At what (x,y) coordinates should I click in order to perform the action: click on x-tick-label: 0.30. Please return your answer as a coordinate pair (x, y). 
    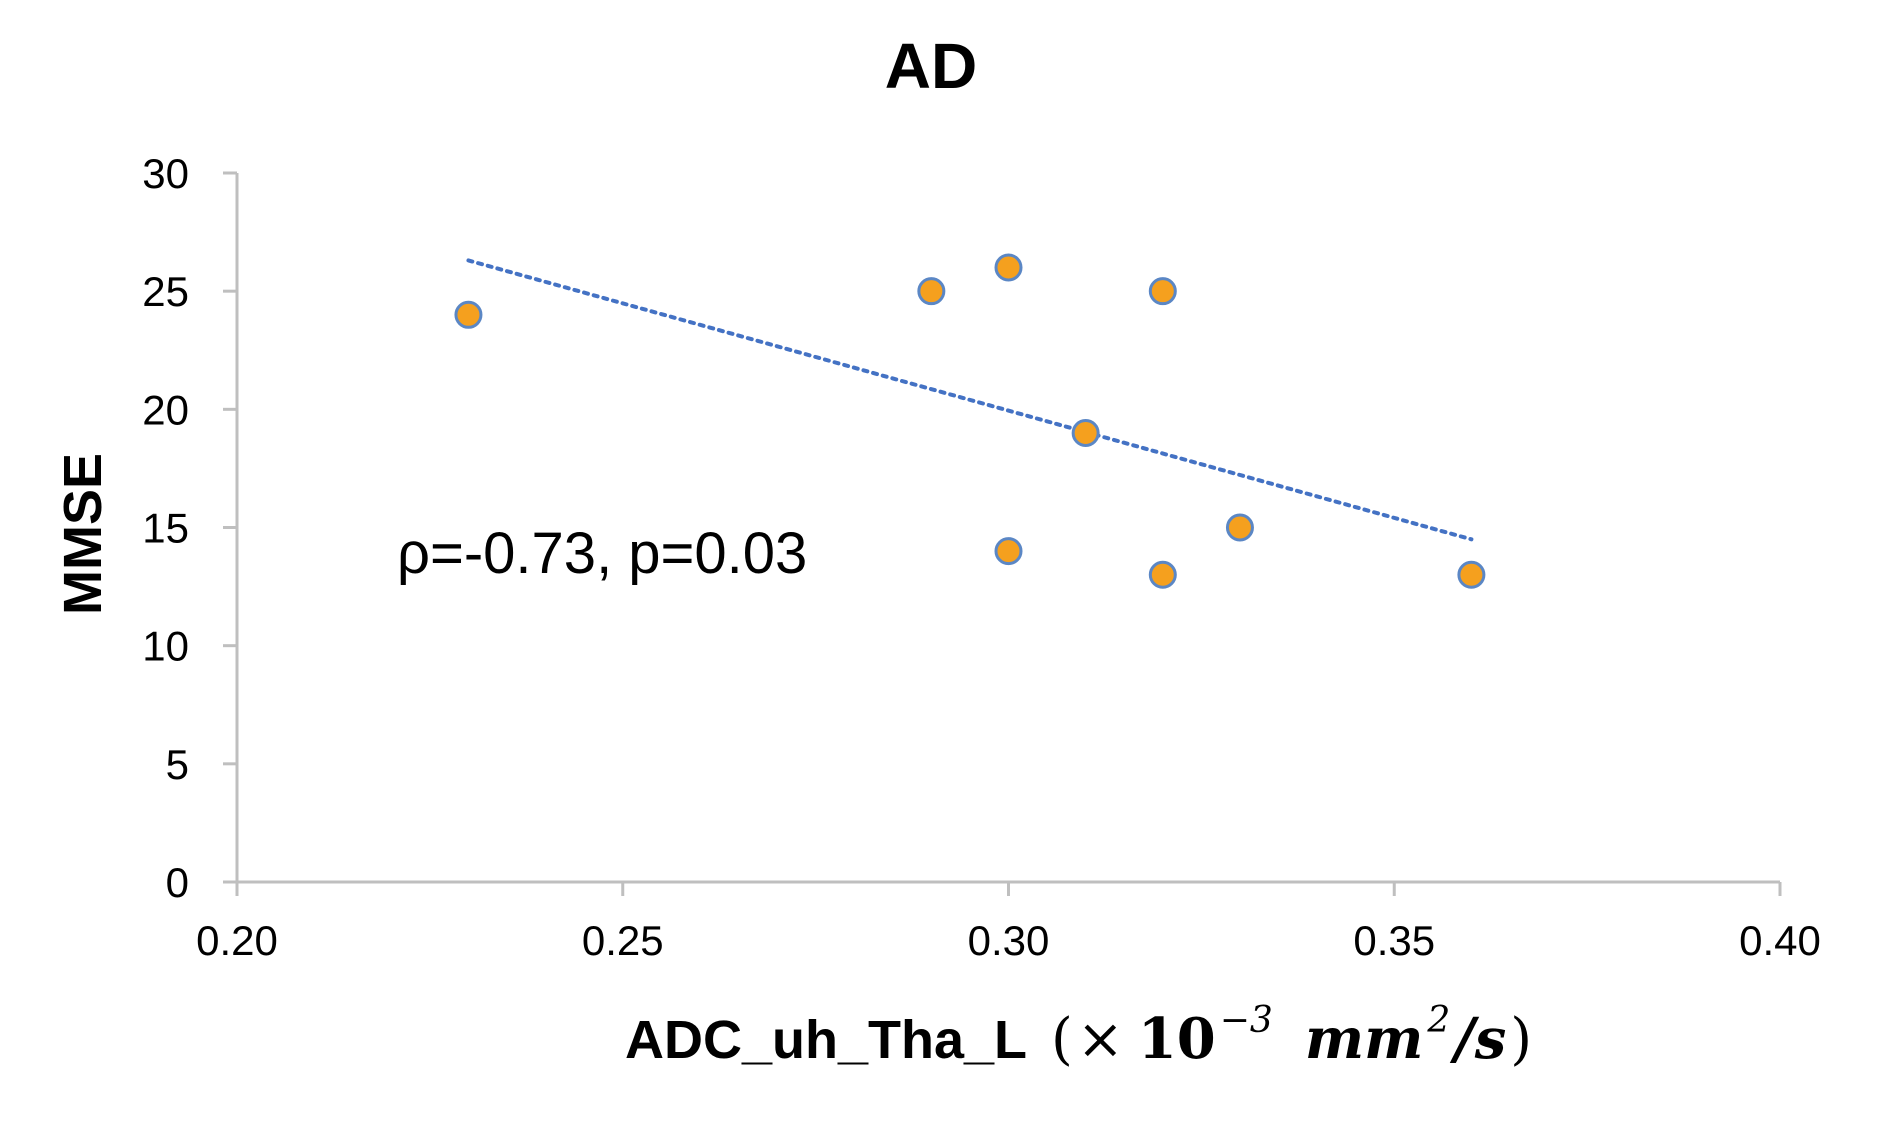
    Looking at the image, I should click on (1009, 940).